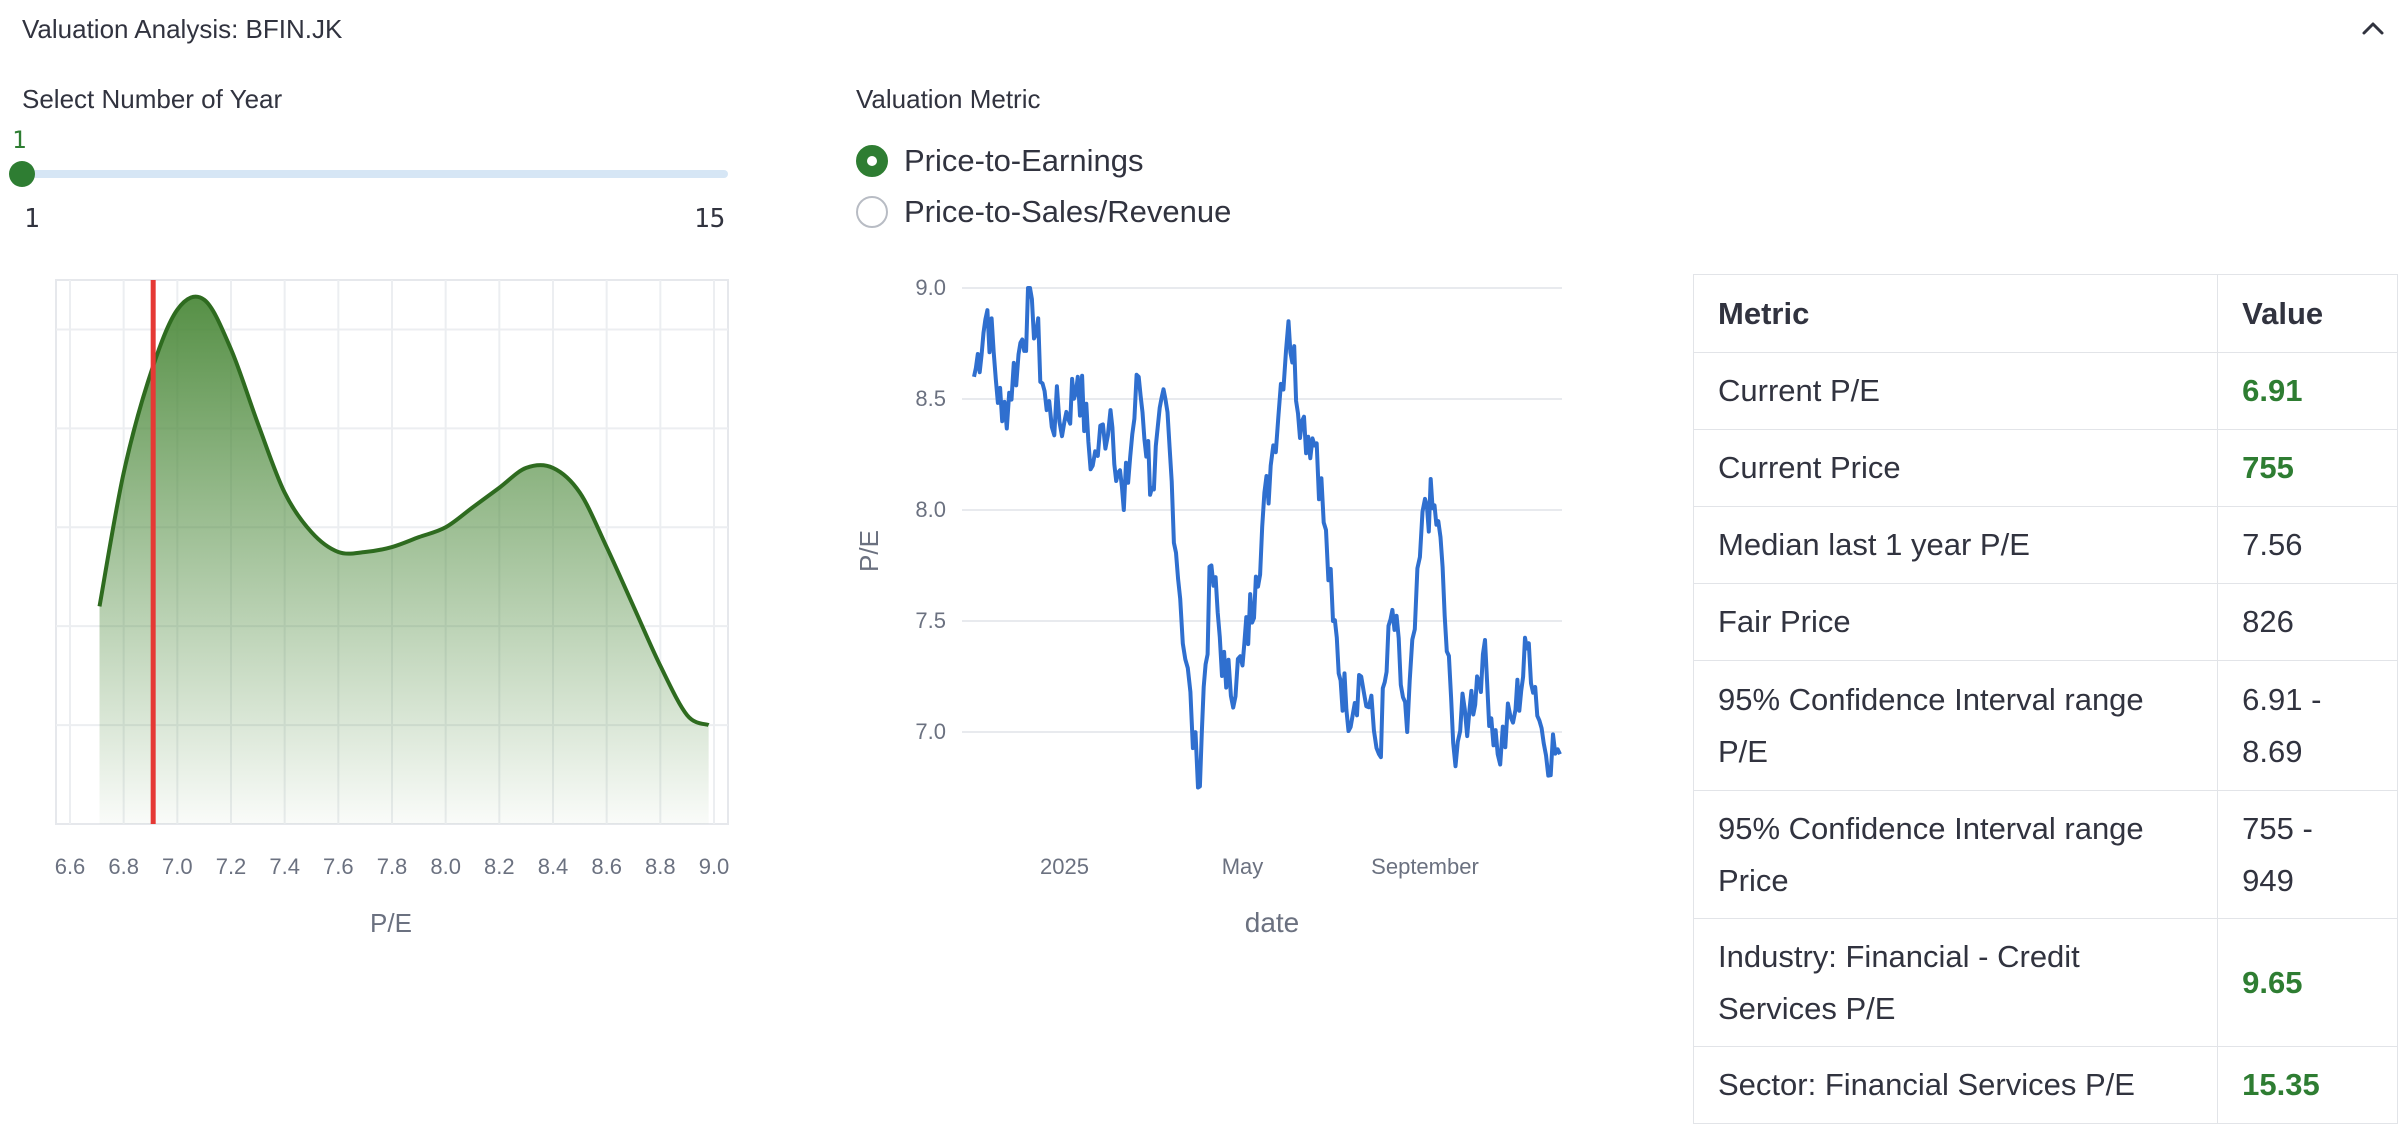 The width and height of the screenshot is (2406, 1146). Describe the element at coordinates (375, 174) in the screenshot. I see `slider-track` at that location.